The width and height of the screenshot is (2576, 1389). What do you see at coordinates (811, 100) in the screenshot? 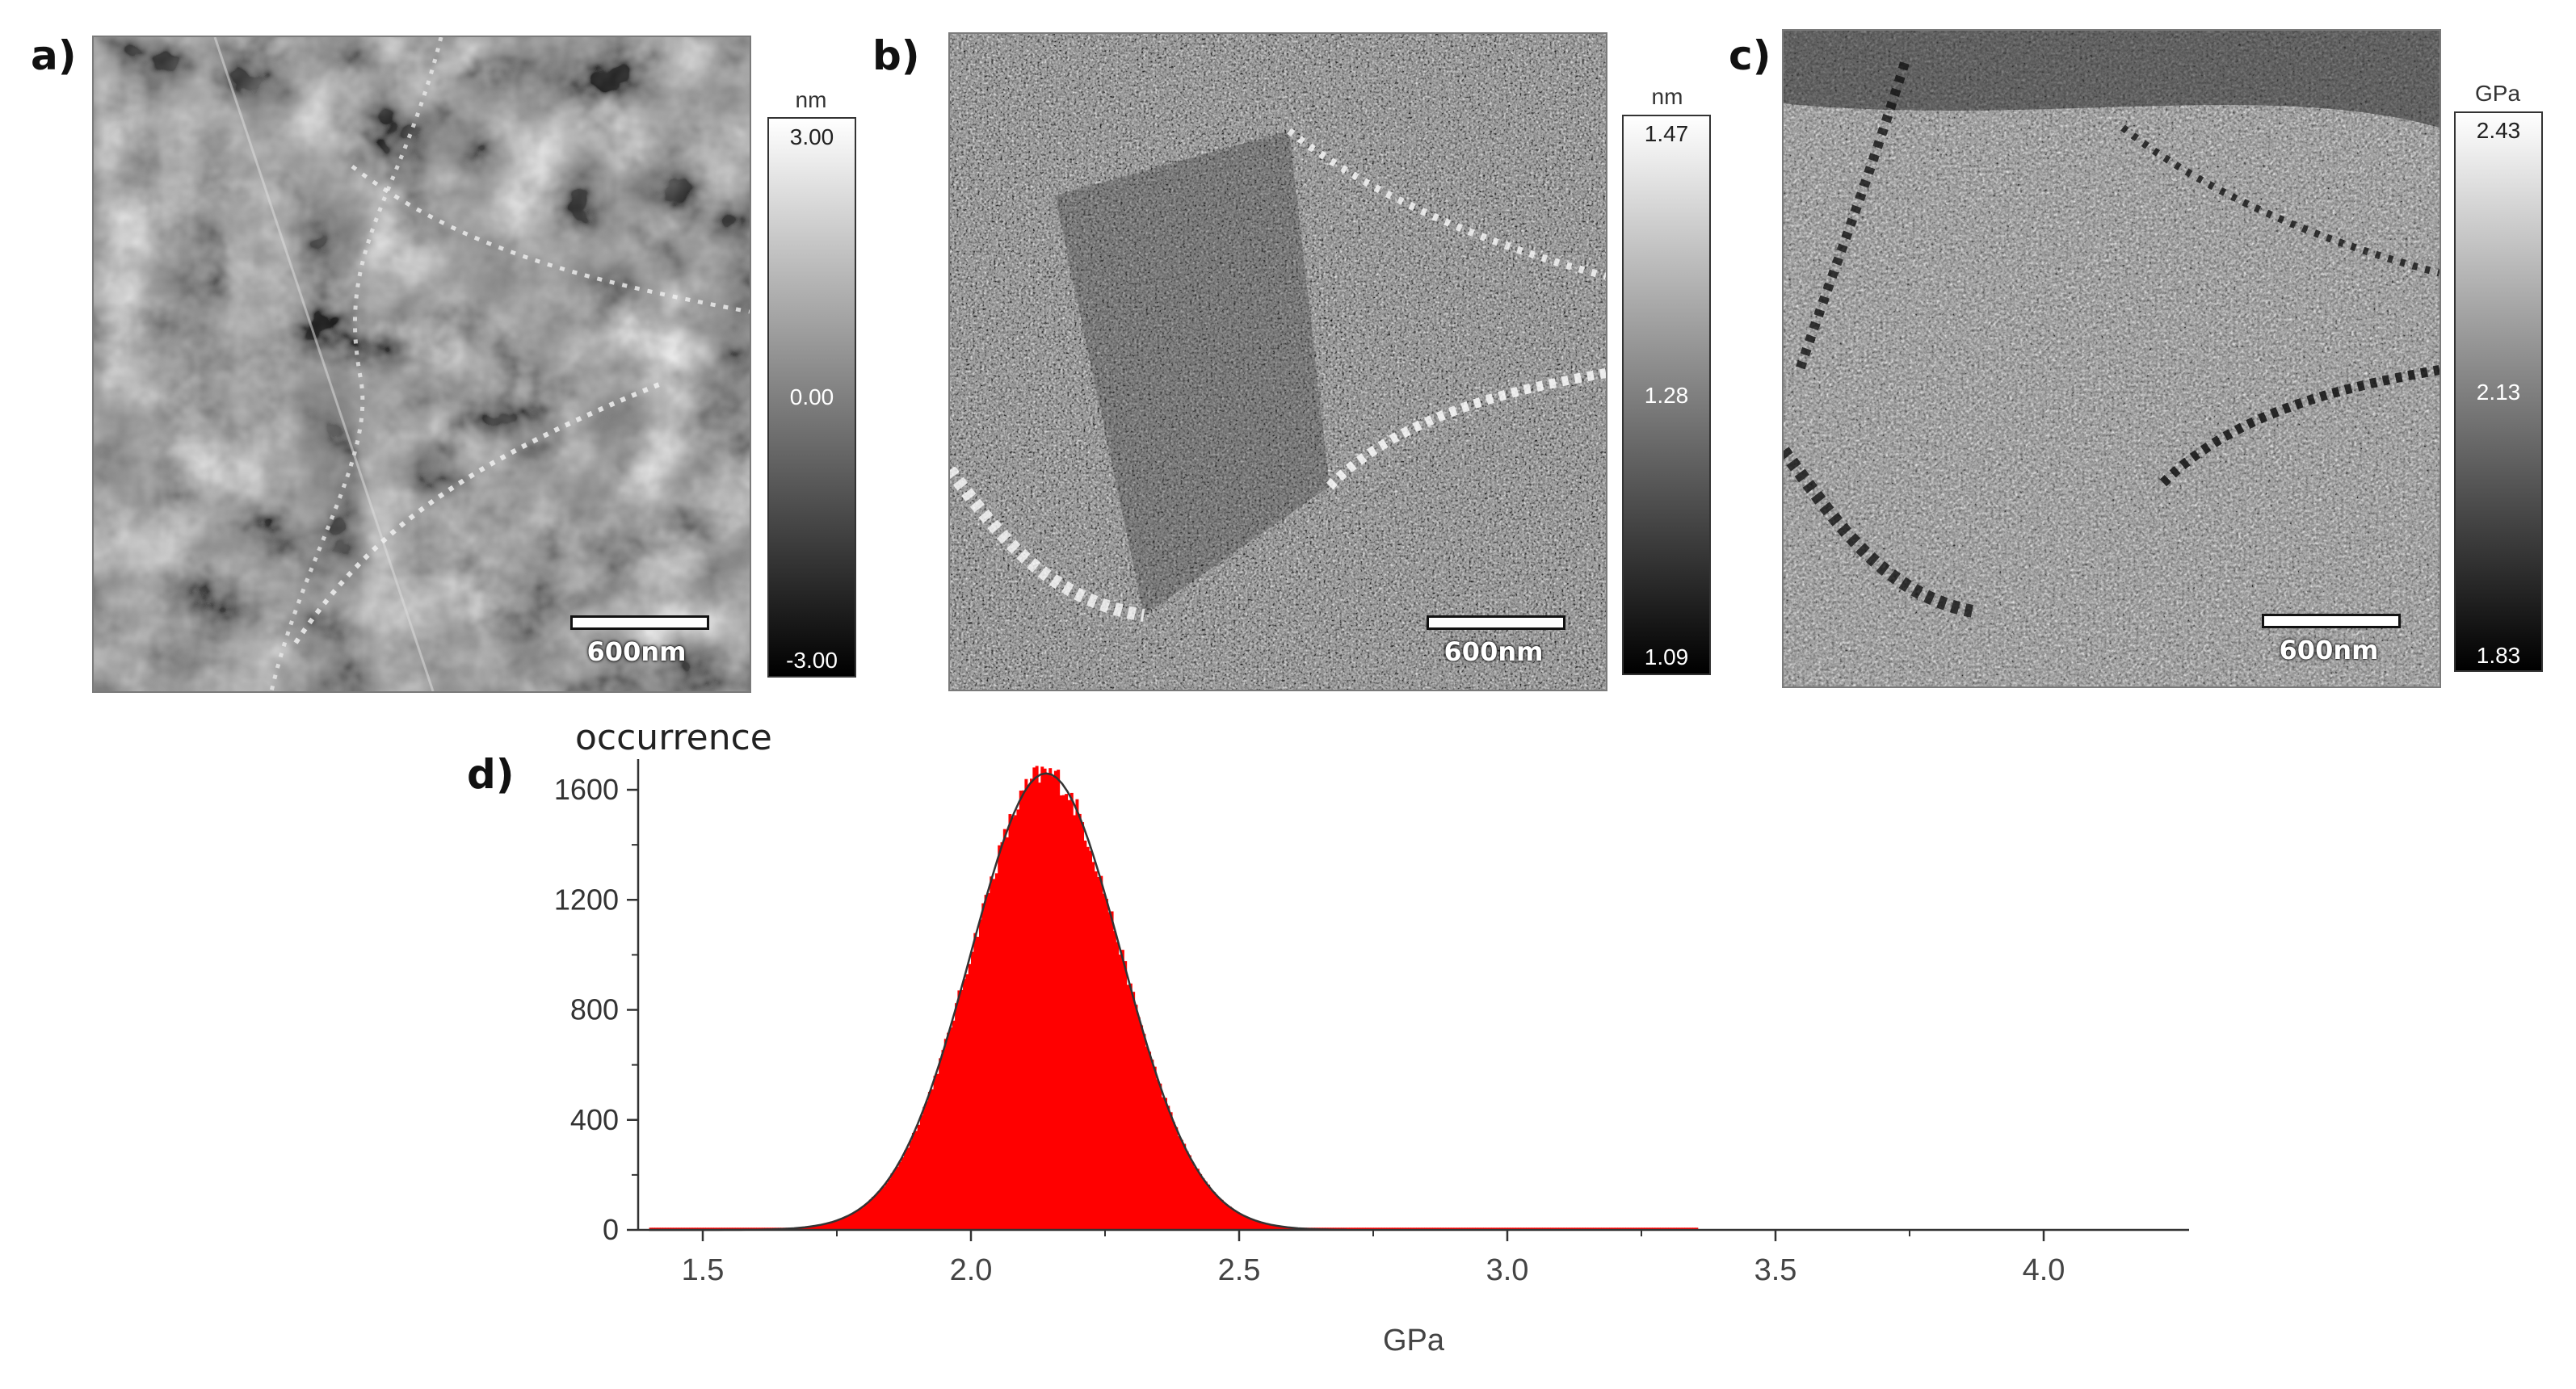
I see `colorbar-unit-a: nm` at bounding box center [811, 100].